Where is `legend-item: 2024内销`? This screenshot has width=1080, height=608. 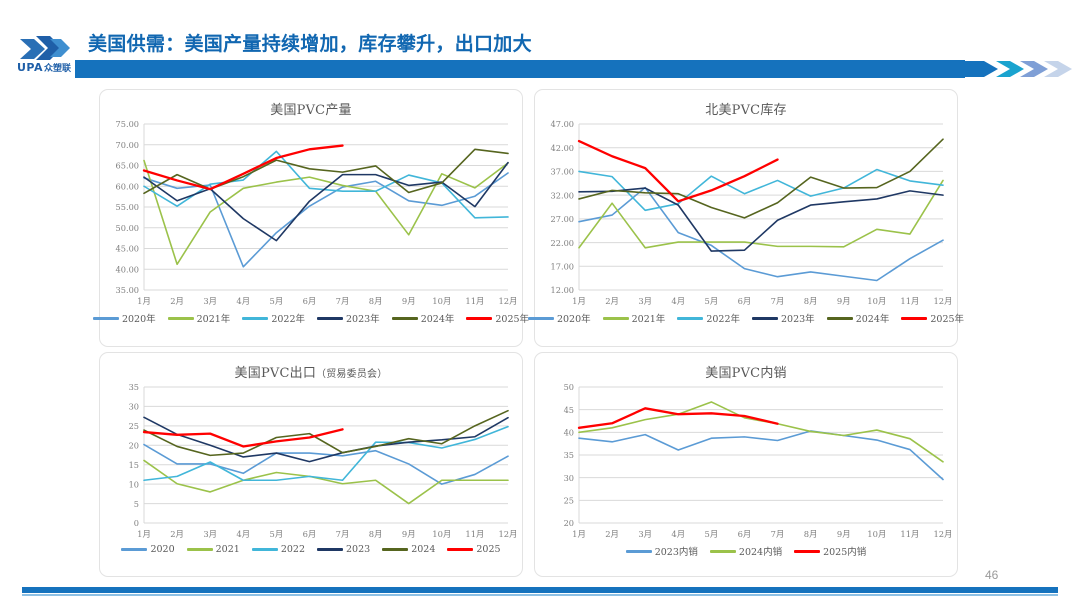 legend-item: 2024内销 is located at coordinates (745, 551).